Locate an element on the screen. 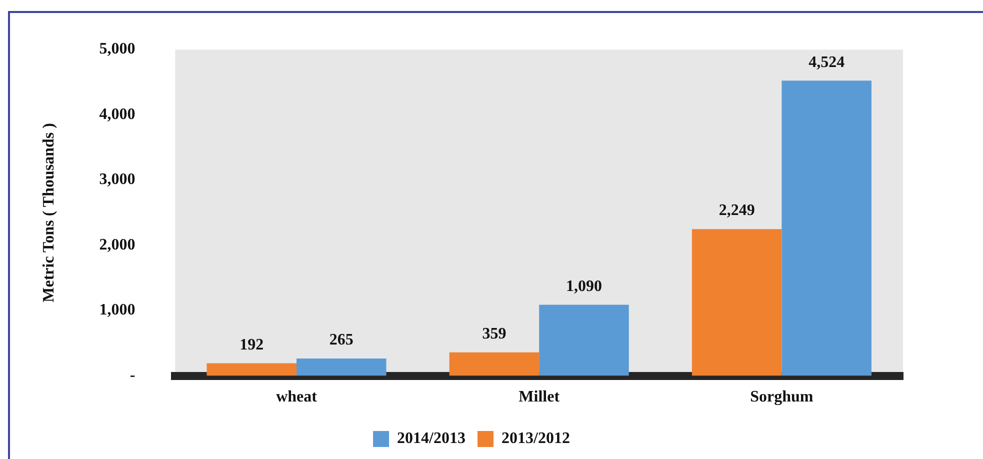  legend-label: 2014/2013 is located at coordinates (431, 439).